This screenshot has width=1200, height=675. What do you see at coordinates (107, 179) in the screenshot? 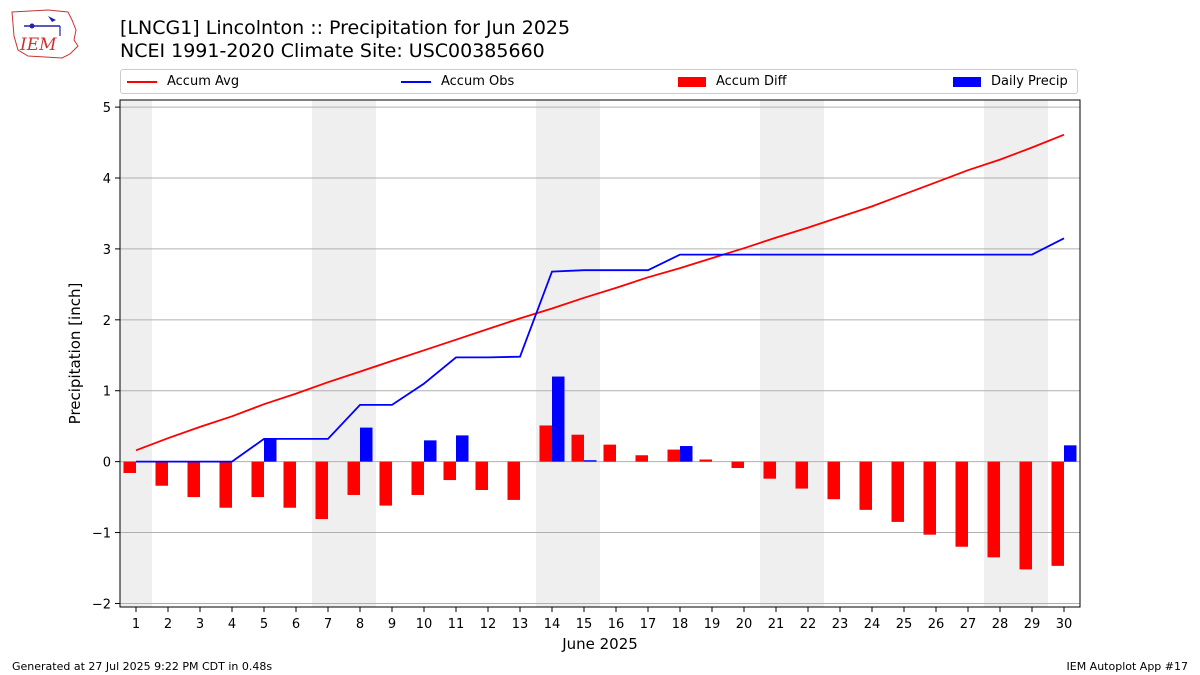
I see `y-tick-label: 4` at bounding box center [107, 179].